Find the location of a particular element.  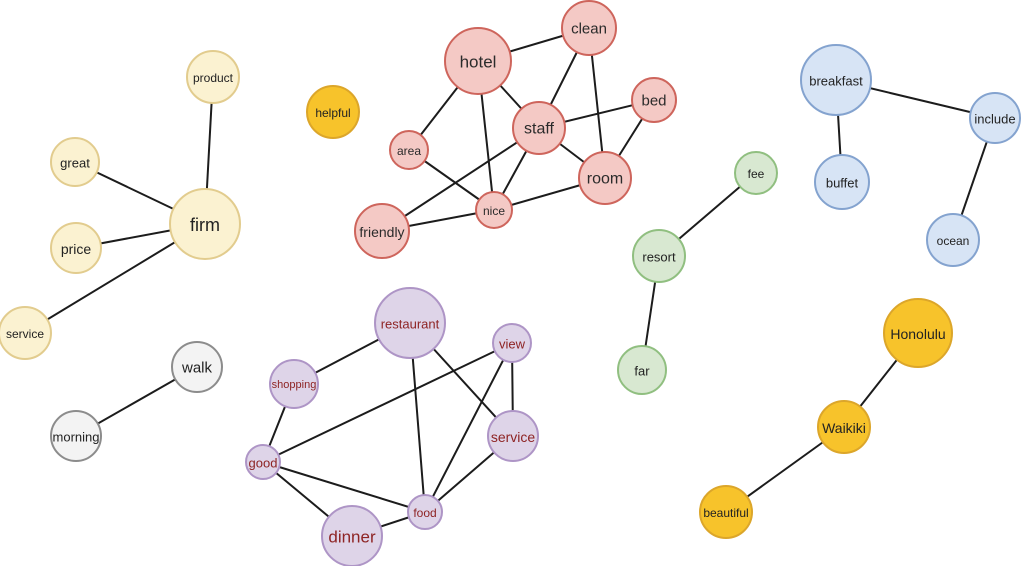

node-price-circle is located at coordinates (76, 248).